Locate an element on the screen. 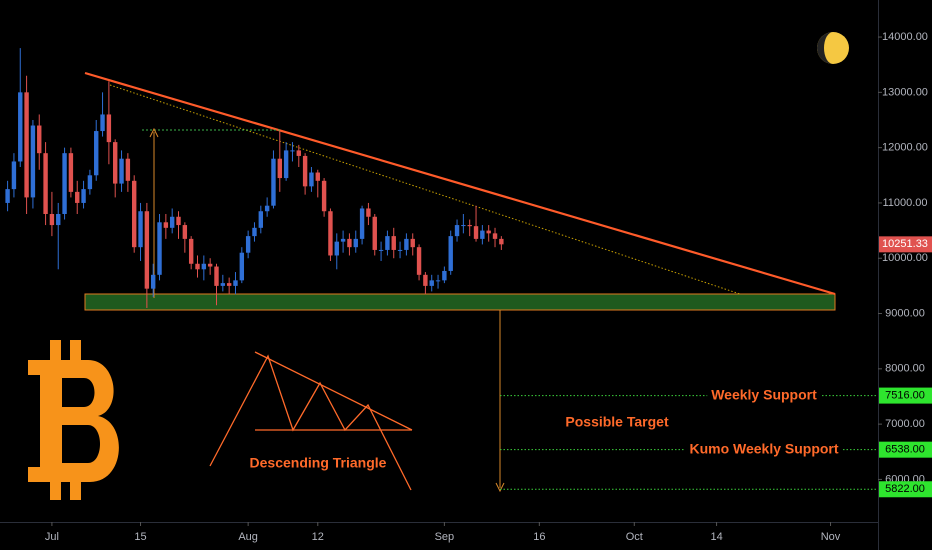 The image size is (932, 550). last-price-box is located at coordinates (905, 244).